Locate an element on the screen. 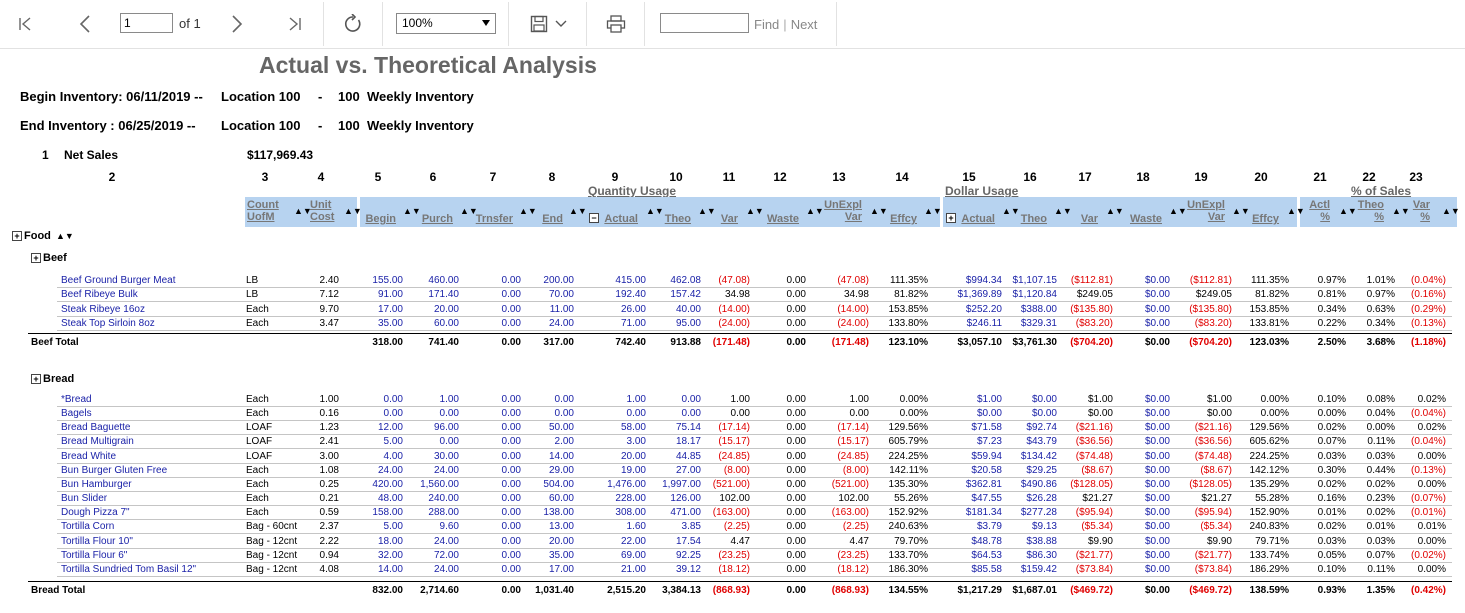 This screenshot has height=613, width=1465. cell: $994.34 is located at coordinates (983, 280).